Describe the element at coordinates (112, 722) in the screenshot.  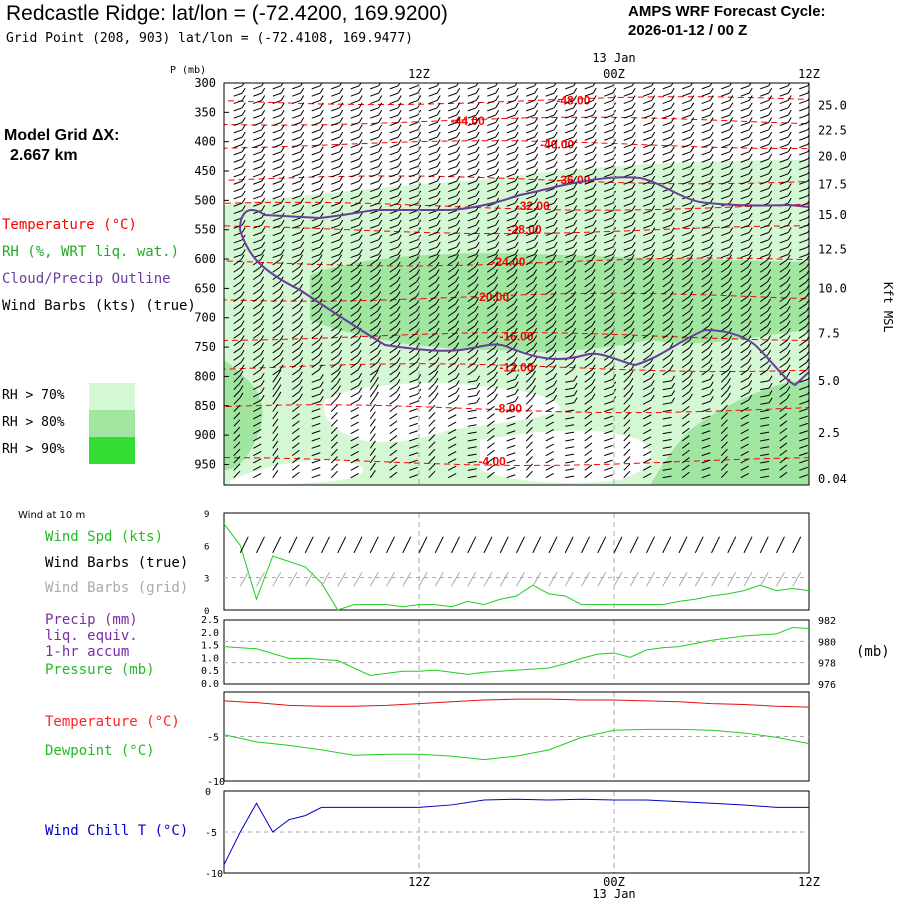
I see `label-temperature: Temperature (°C)` at that location.